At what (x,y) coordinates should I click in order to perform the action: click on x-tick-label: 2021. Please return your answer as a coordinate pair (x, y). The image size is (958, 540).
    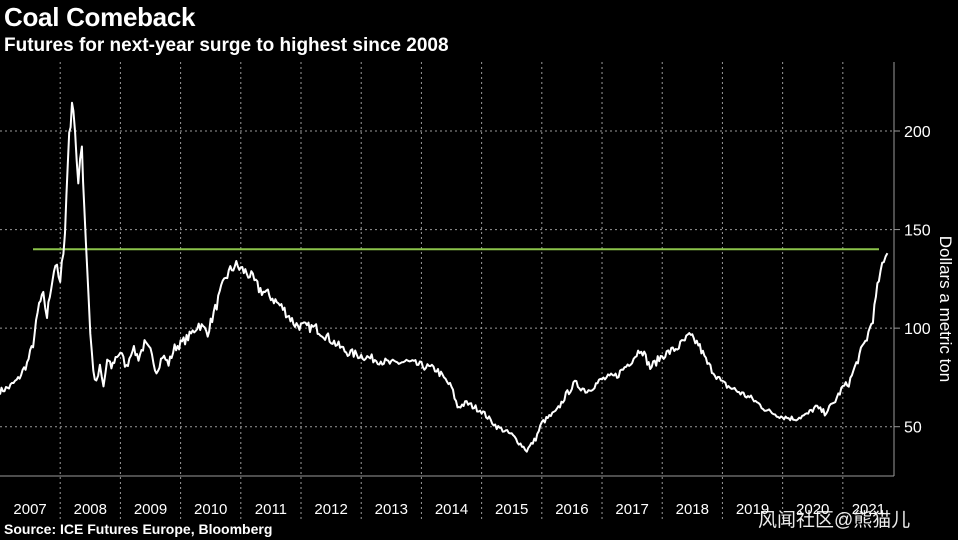
    Looking at the image, I should click on (868, 509).